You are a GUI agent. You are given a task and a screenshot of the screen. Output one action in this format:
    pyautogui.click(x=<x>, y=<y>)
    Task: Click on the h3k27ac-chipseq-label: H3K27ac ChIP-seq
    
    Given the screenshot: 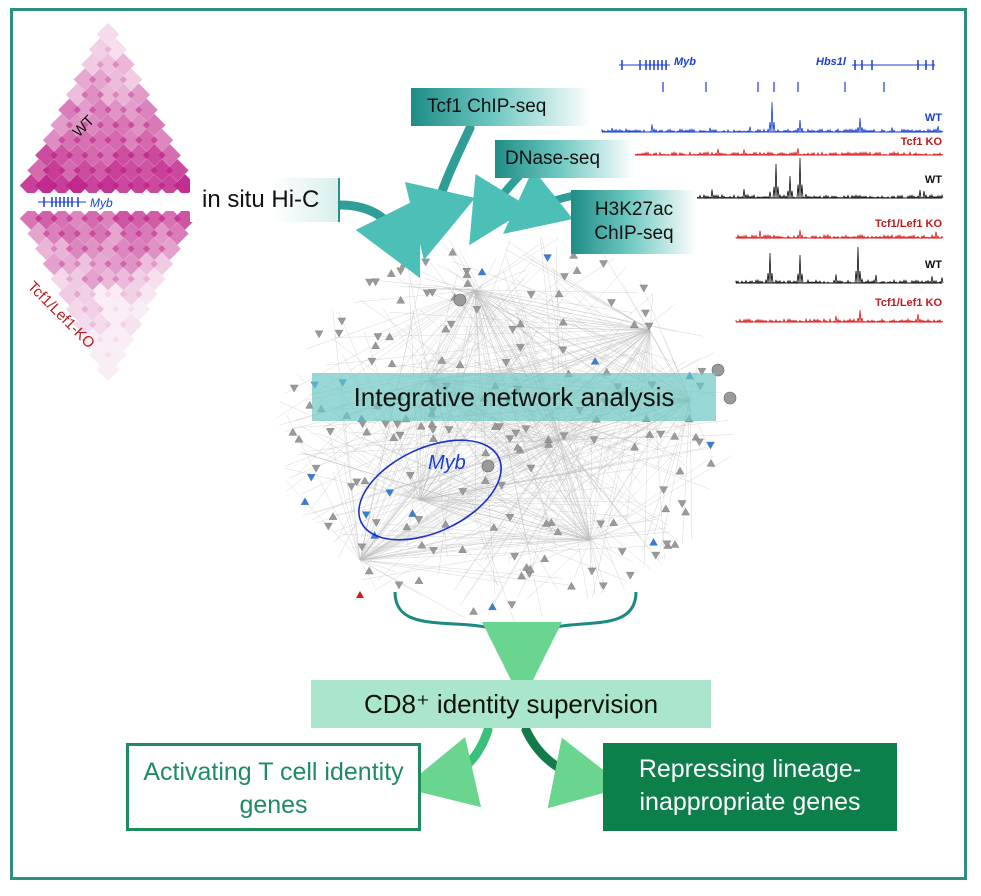 What is the action you would take?
    pyautogui.click(x=634, y=222)
    